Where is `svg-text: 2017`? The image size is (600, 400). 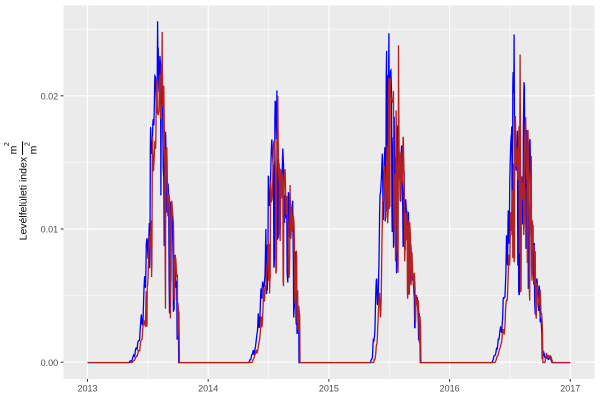 svg-text: 2017 is located at coordinates (570, 389).